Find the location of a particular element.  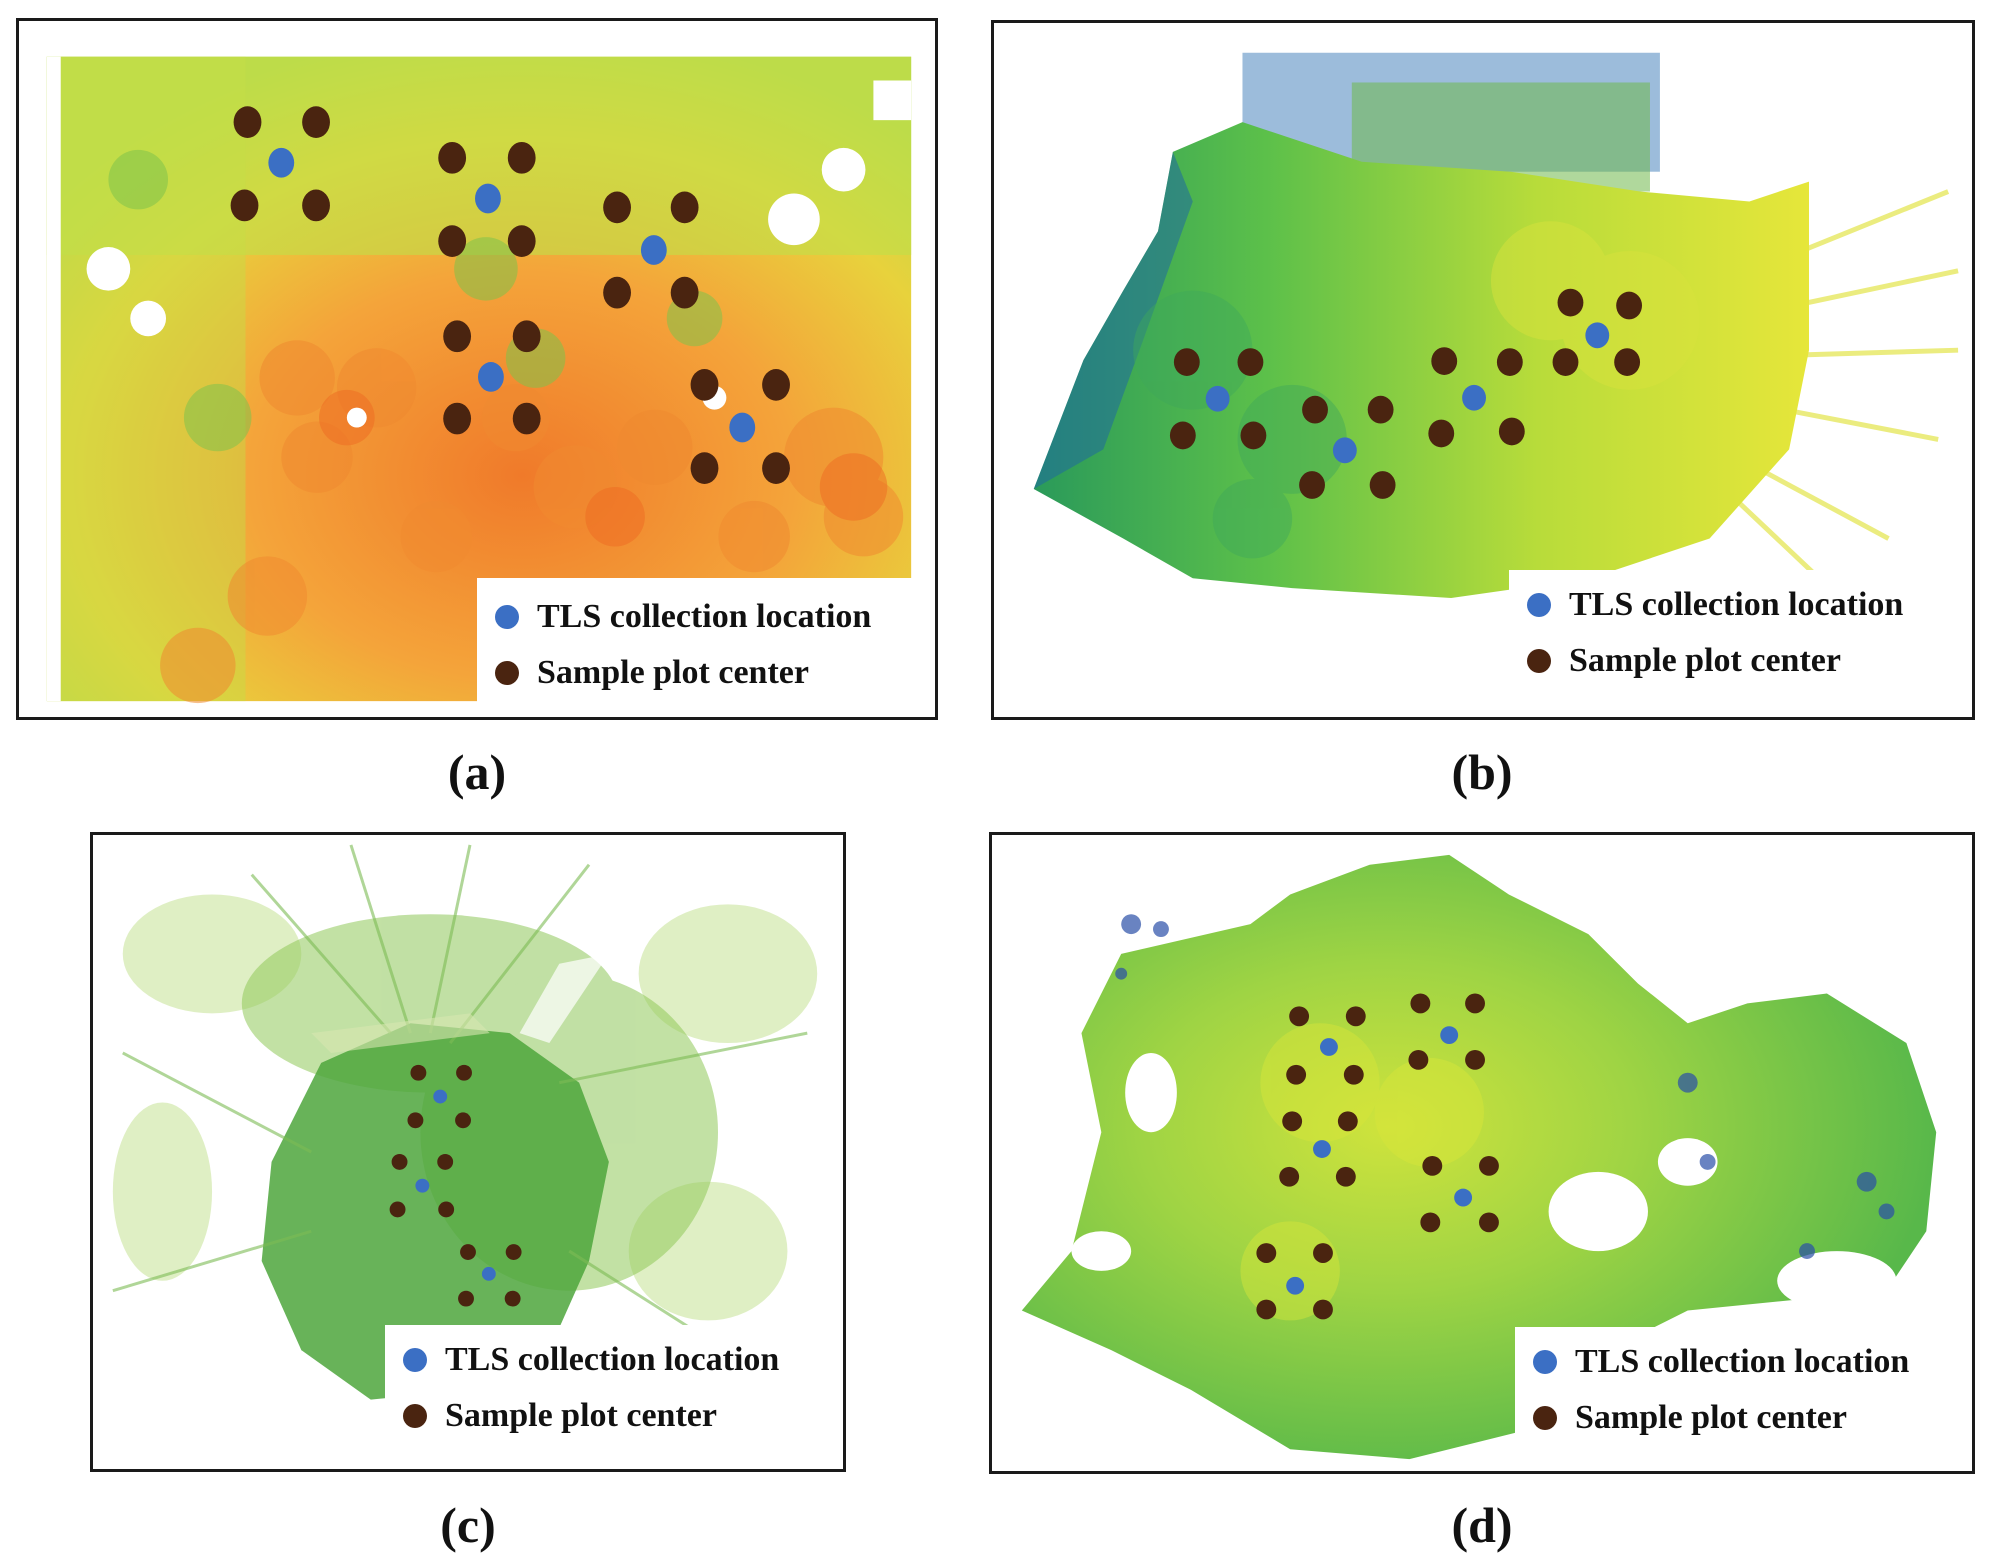

caption-c: (c) is located at coordinates (468, 1525).